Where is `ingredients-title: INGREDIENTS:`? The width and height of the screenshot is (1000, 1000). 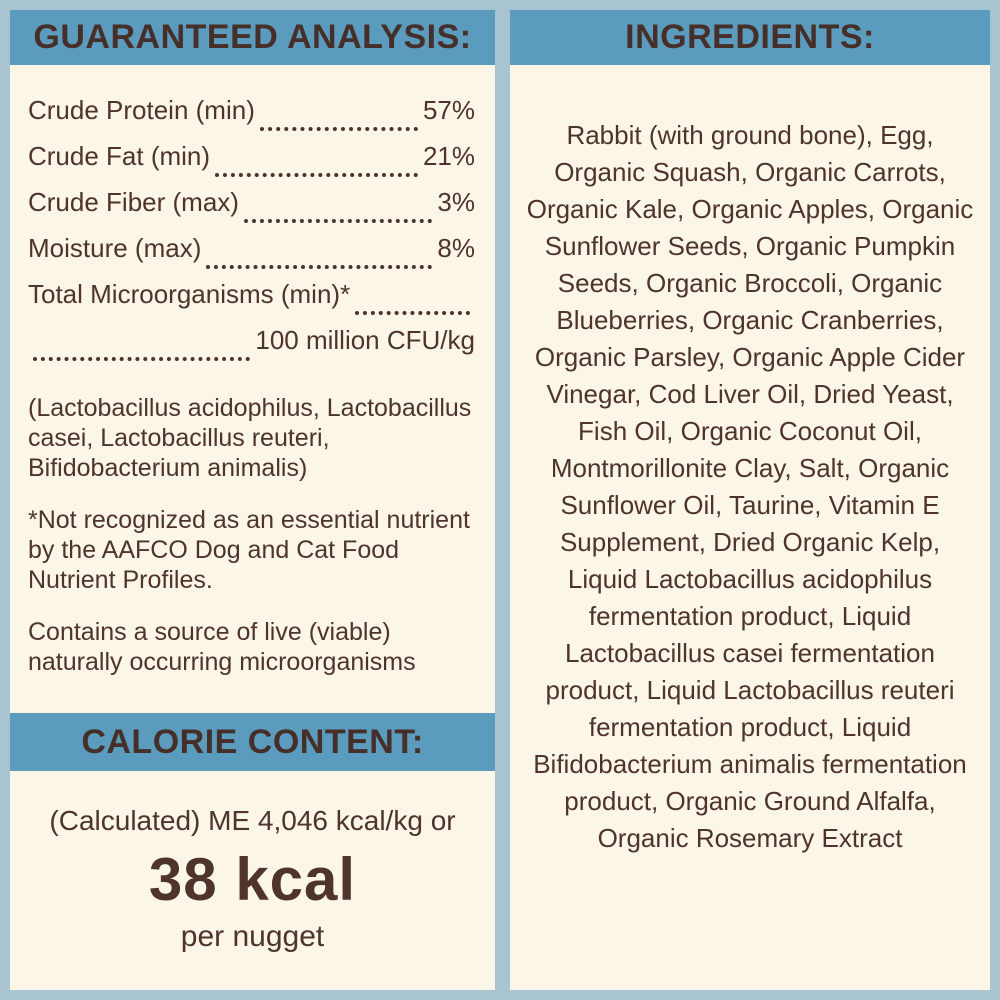 ingredients-title: INGREDIENTS: is located at coordinates (750, 37).